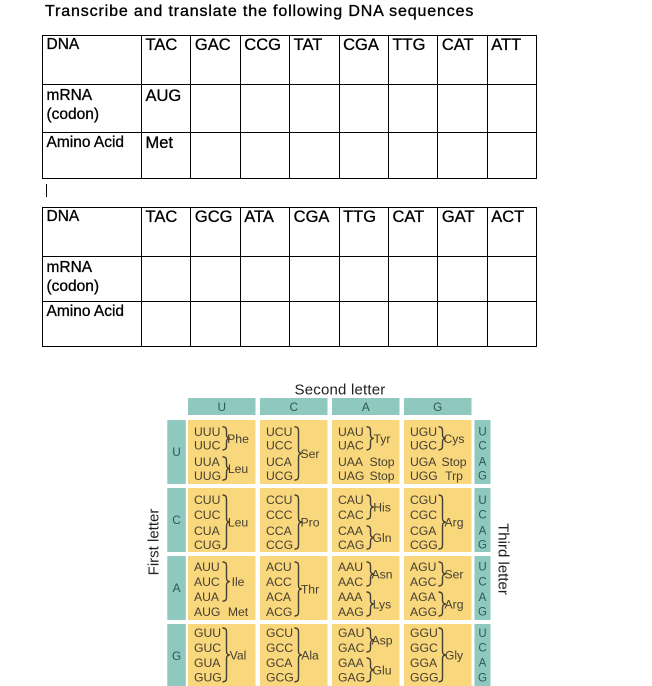 This screenshot has height=686, width=652. I want to click on svg-text: Asp, so click(381, 640).